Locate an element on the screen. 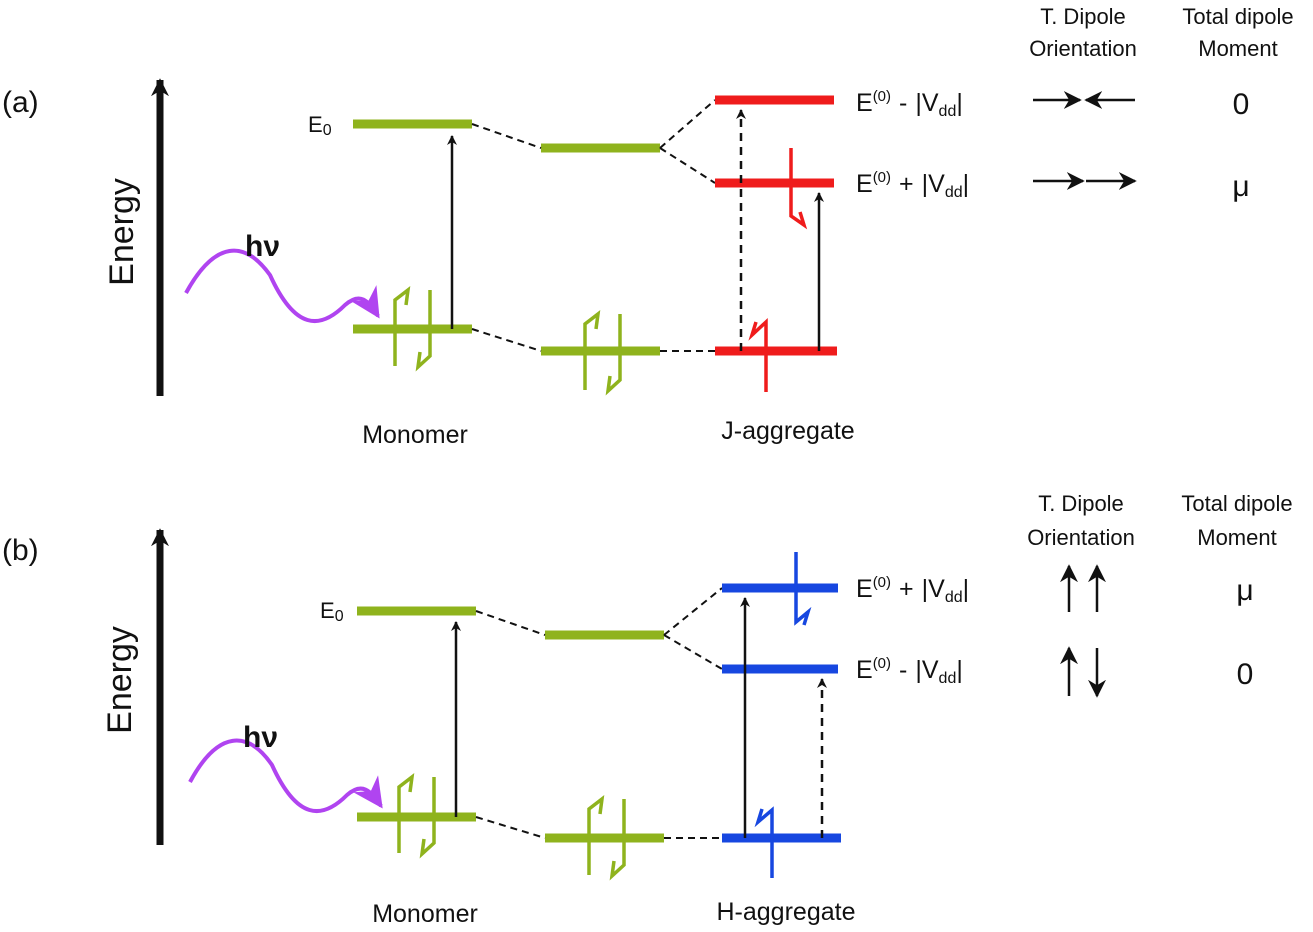 This screenshot has width=1313, height=932. total-moment-lower: 0 is located at coordinates (1245, 674).